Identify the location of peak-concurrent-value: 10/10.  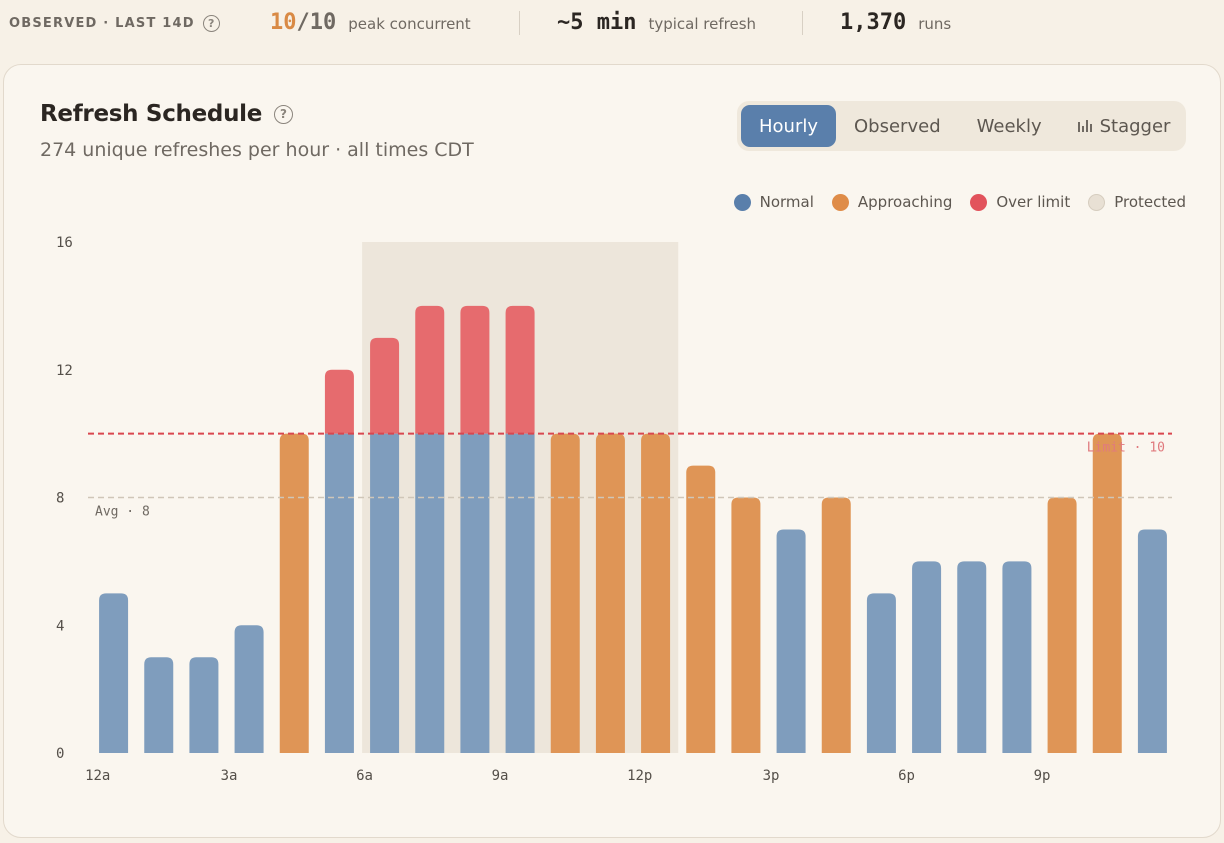
(303, 22).